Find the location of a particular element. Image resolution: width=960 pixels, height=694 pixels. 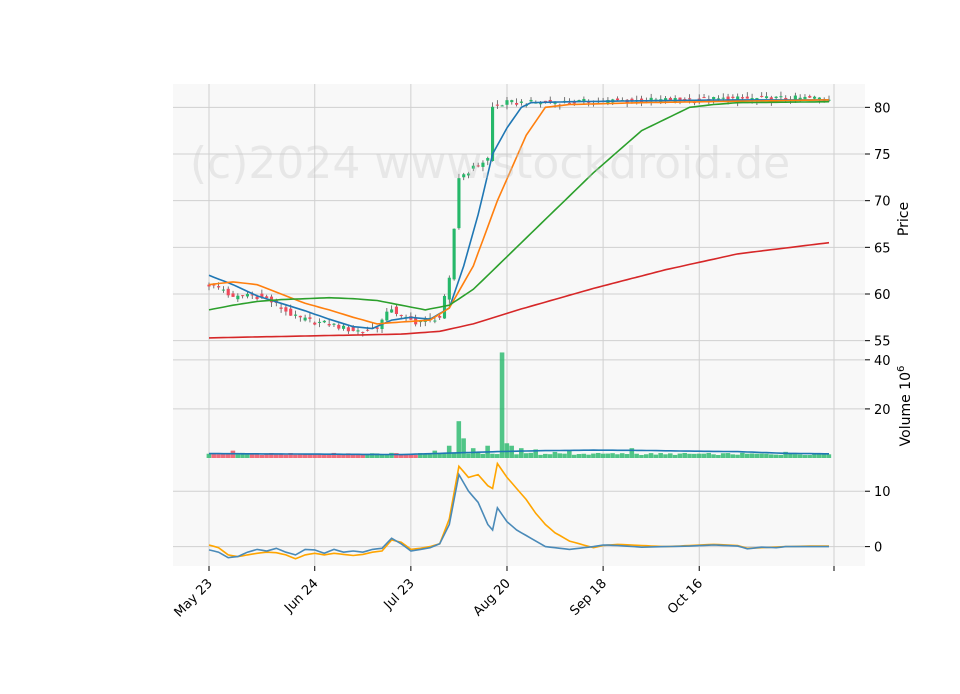

osc-y-tick-label: 0 is located at coordinates (878, 548).